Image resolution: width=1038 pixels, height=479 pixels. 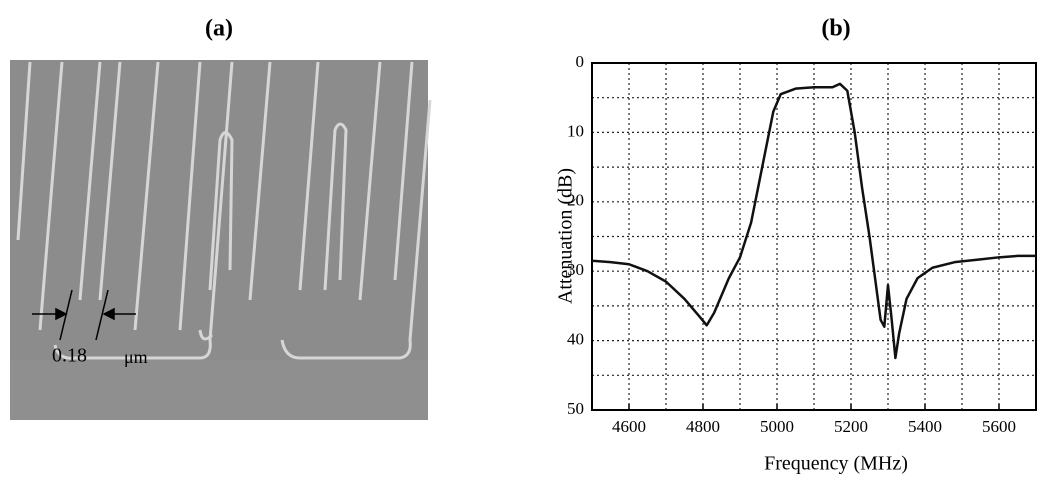 I want to click on y-axis-label: Attenuation (dB), so click(x=566, y=236).